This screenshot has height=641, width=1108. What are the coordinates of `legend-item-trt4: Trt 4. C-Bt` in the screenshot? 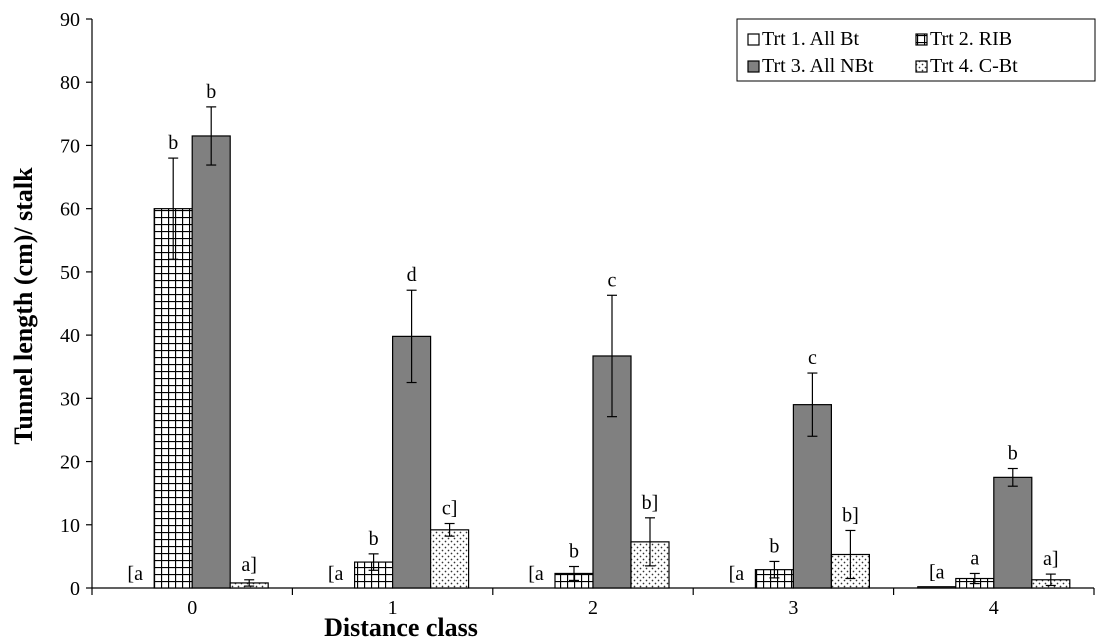 It's located at (966, 66).